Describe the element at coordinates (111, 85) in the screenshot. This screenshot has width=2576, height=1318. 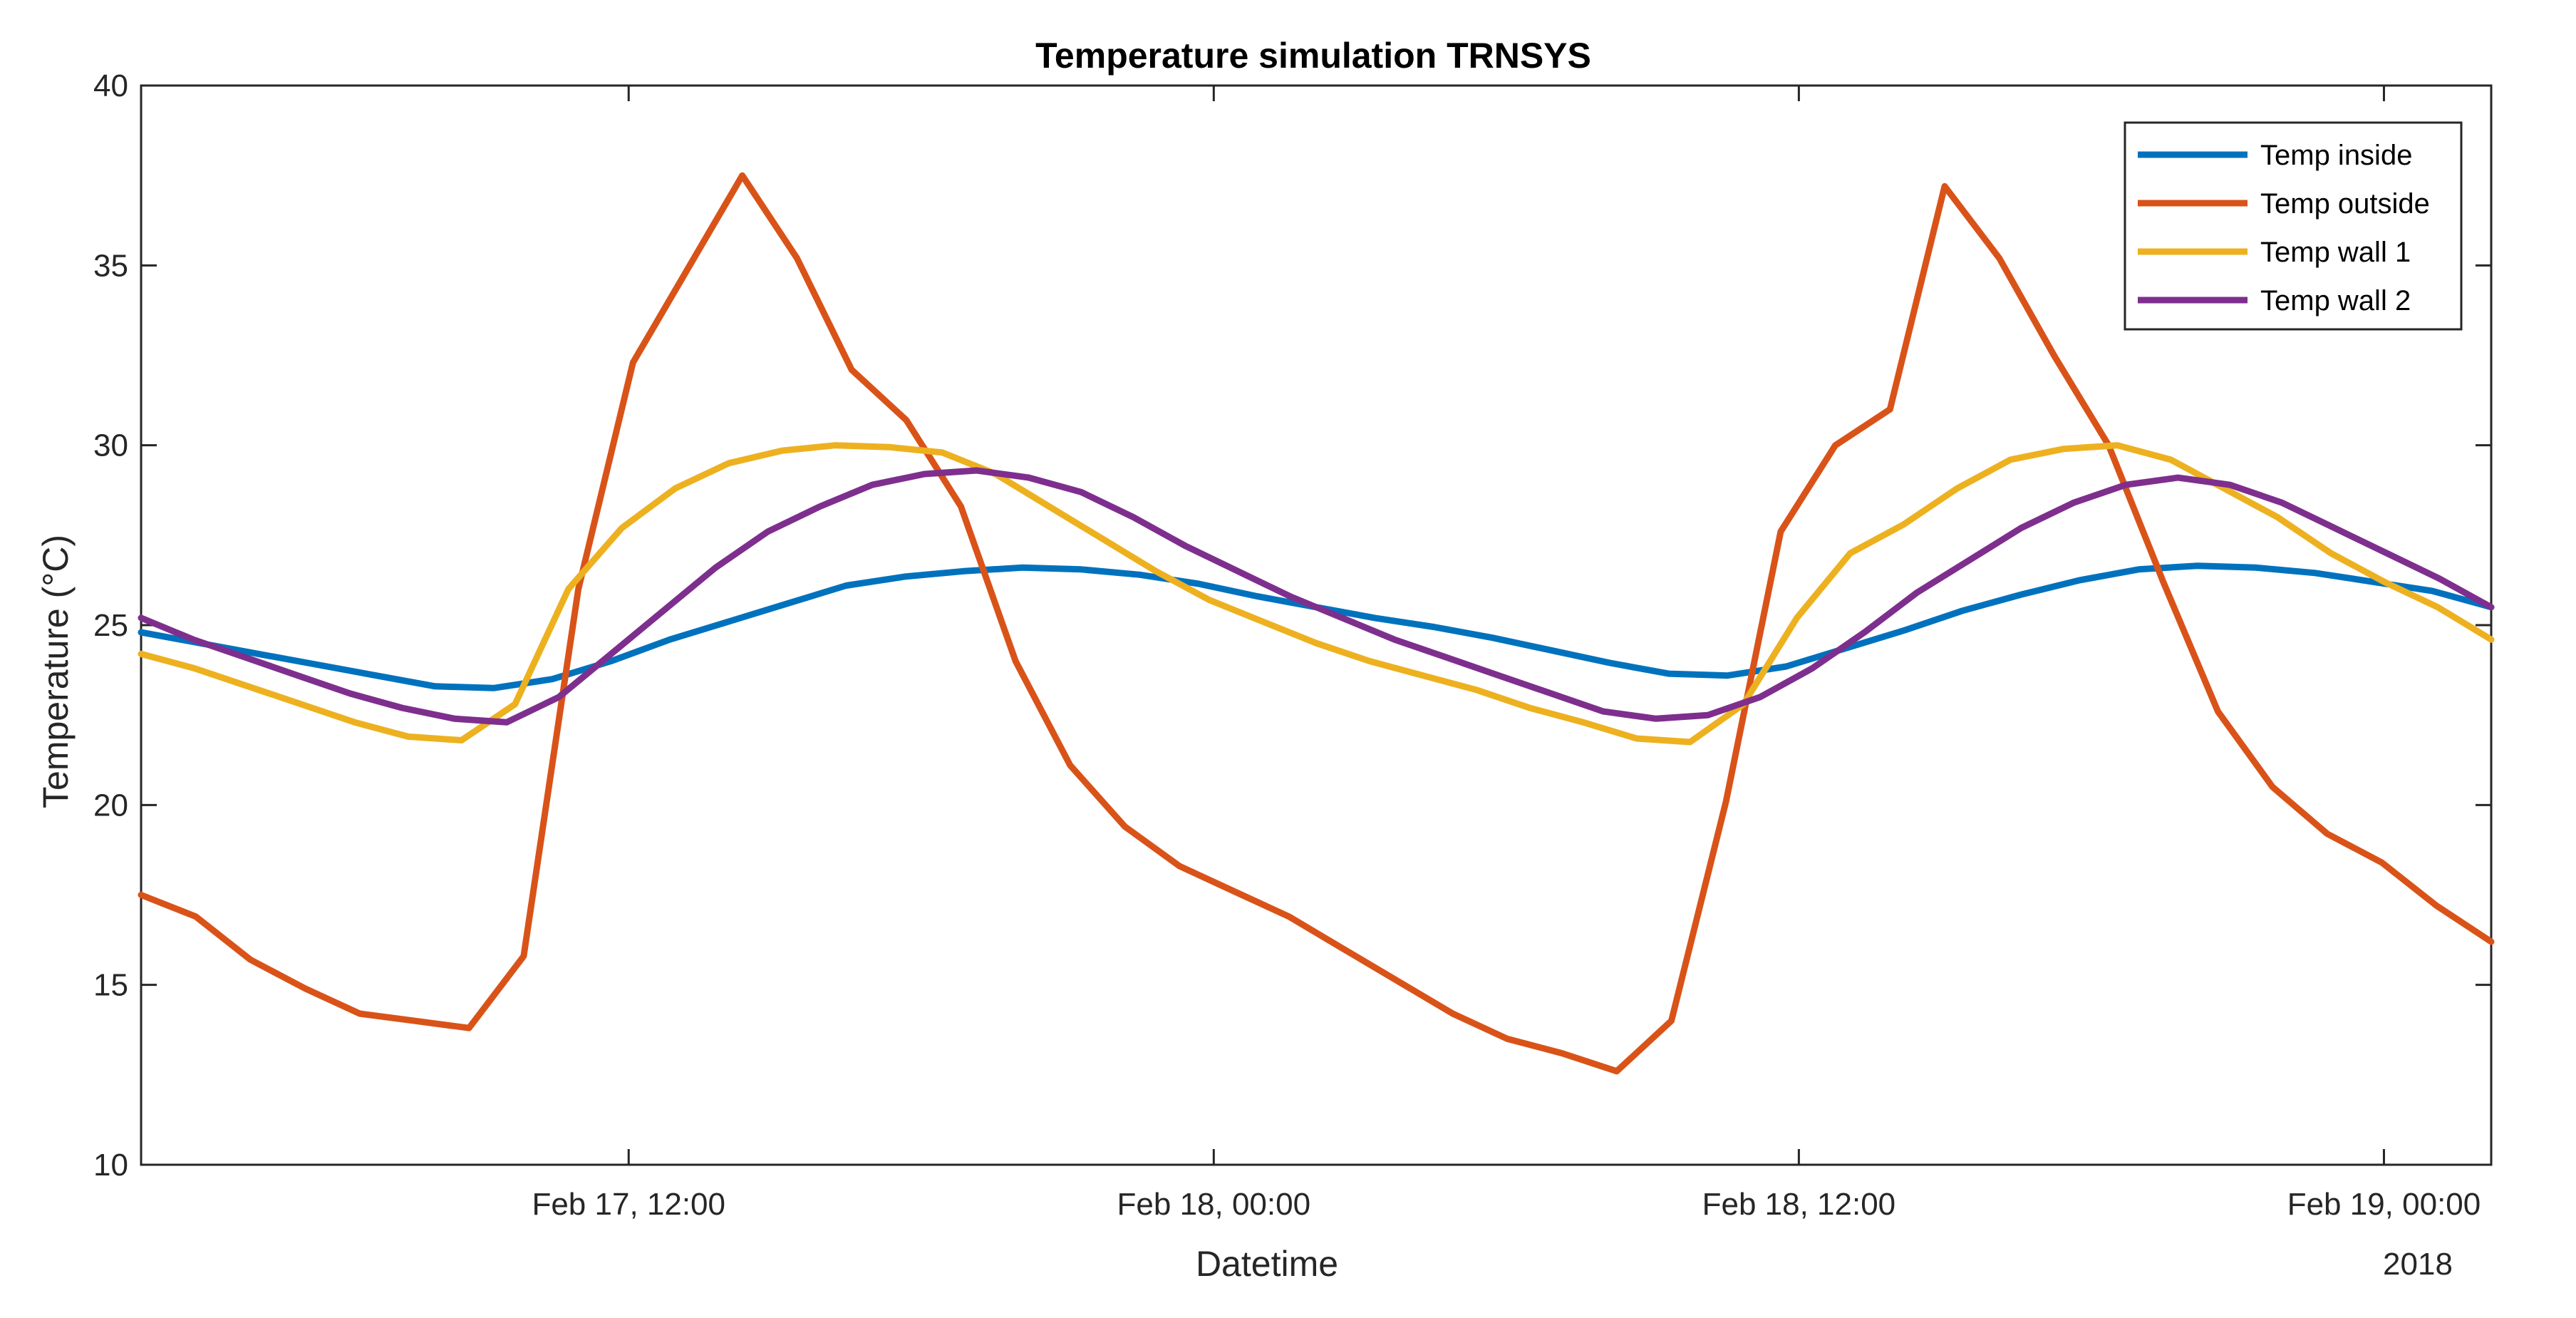
I see `y-tick-label: 40` at that location.